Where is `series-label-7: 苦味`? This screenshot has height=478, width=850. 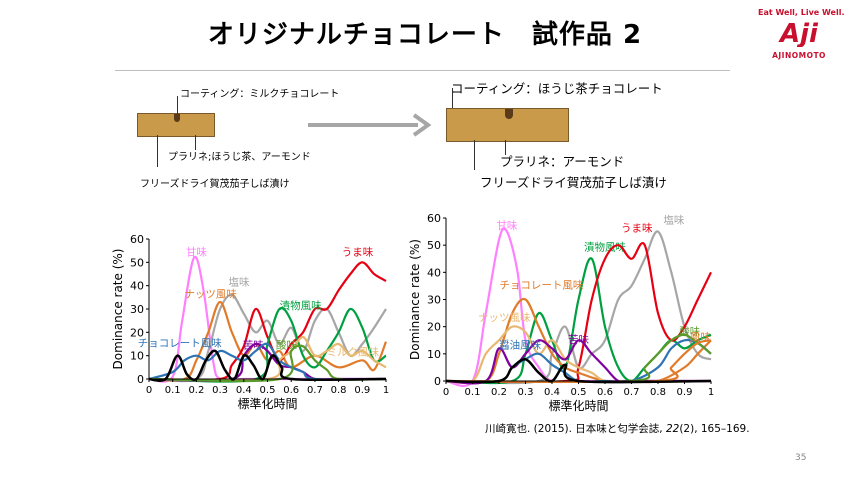
series-label-7: 苦味 is located at coordinates (578, 339).